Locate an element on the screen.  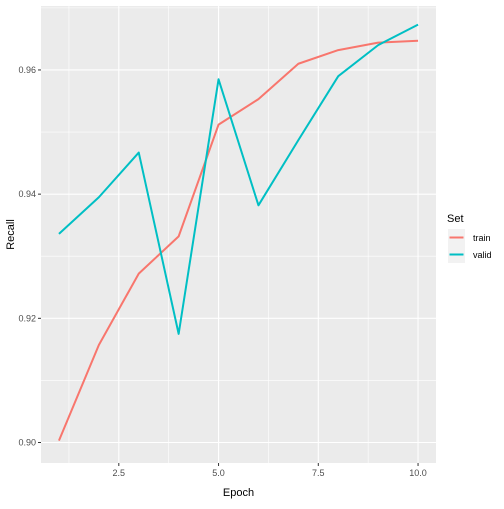
y-axis-ticks: 0.90 0.92 0.94 0.96 is located at coordinates (29, 256).